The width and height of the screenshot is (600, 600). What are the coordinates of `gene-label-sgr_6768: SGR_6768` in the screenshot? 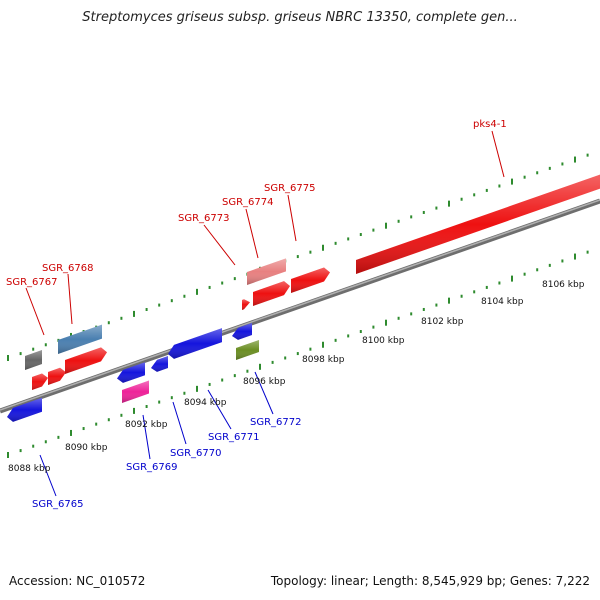 It's located at (68, 268).